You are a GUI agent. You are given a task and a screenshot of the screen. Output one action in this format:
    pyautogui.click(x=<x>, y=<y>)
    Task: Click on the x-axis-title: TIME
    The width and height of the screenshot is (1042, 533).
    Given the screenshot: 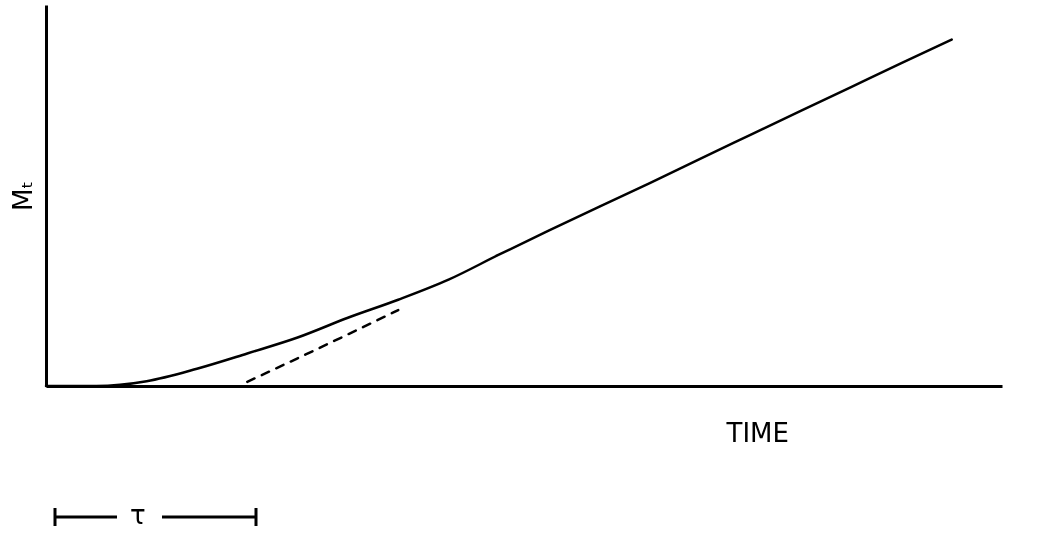 What is the action you would take?
    pyautogui.click(x=757, y=432)
    